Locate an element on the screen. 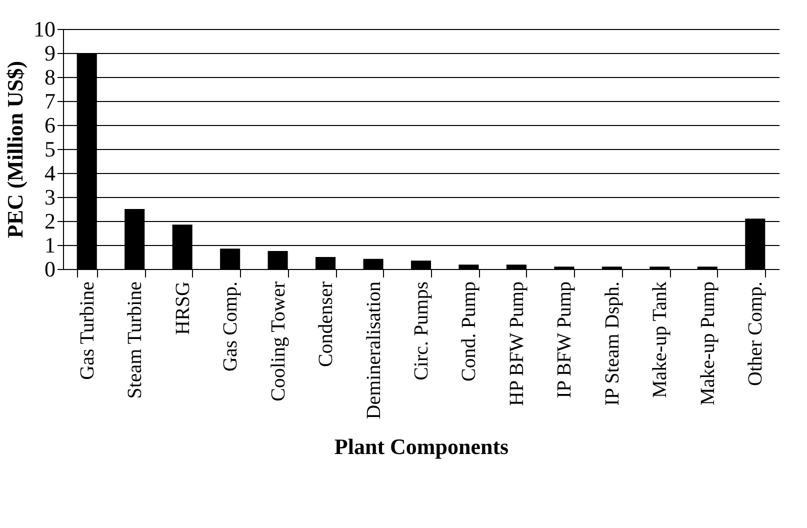  x-tick-label: HP BFW Pump is located at coordinates (517, 344).